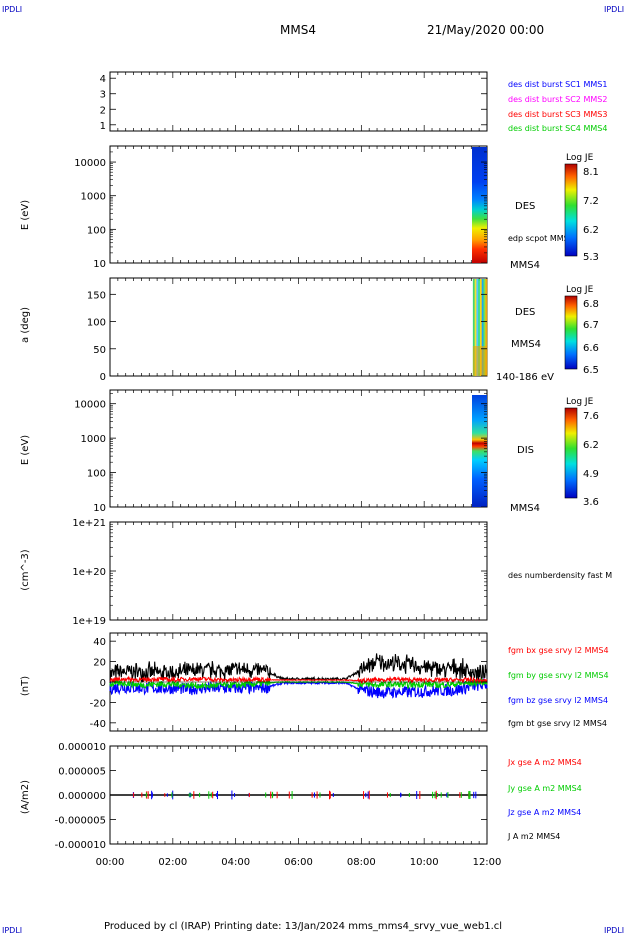 This screenshot has height=934, width=630. What do you see at coordinates (591, 172) in the screenshot?
I see `colorbar-tick: 8.1` at bounding box center [591, 172].